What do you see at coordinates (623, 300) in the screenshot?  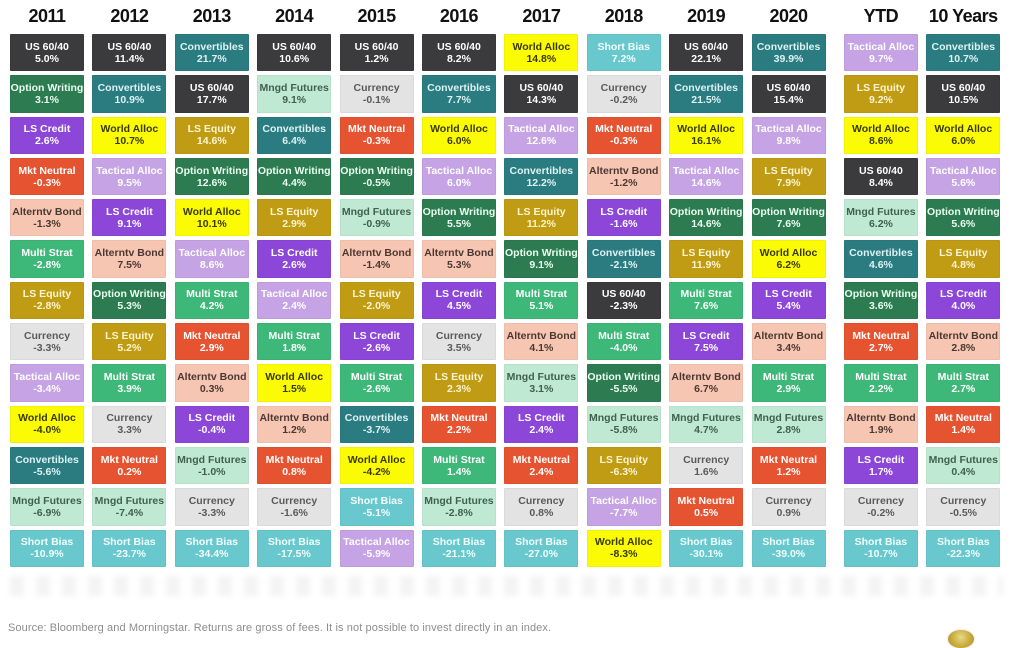 I see `return-cell: US 60/40 -2.3%` at bounding box center [623, 300].